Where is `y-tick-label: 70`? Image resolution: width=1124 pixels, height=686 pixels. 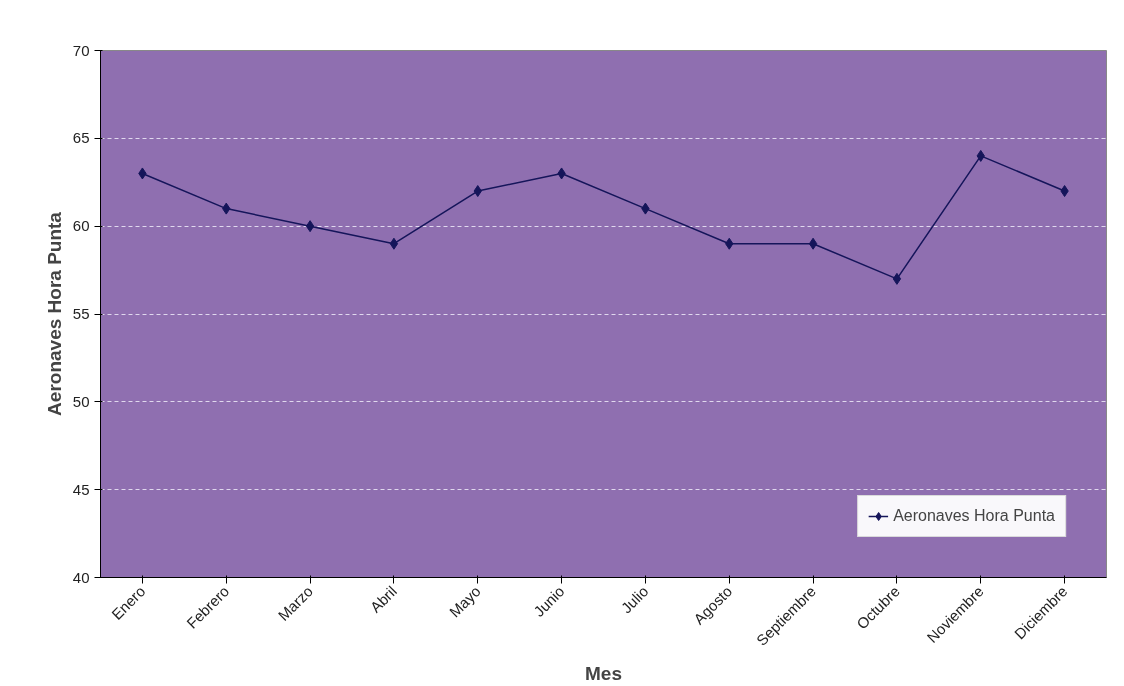
y-tick-label: 70 is located at coordinates (81, 50).